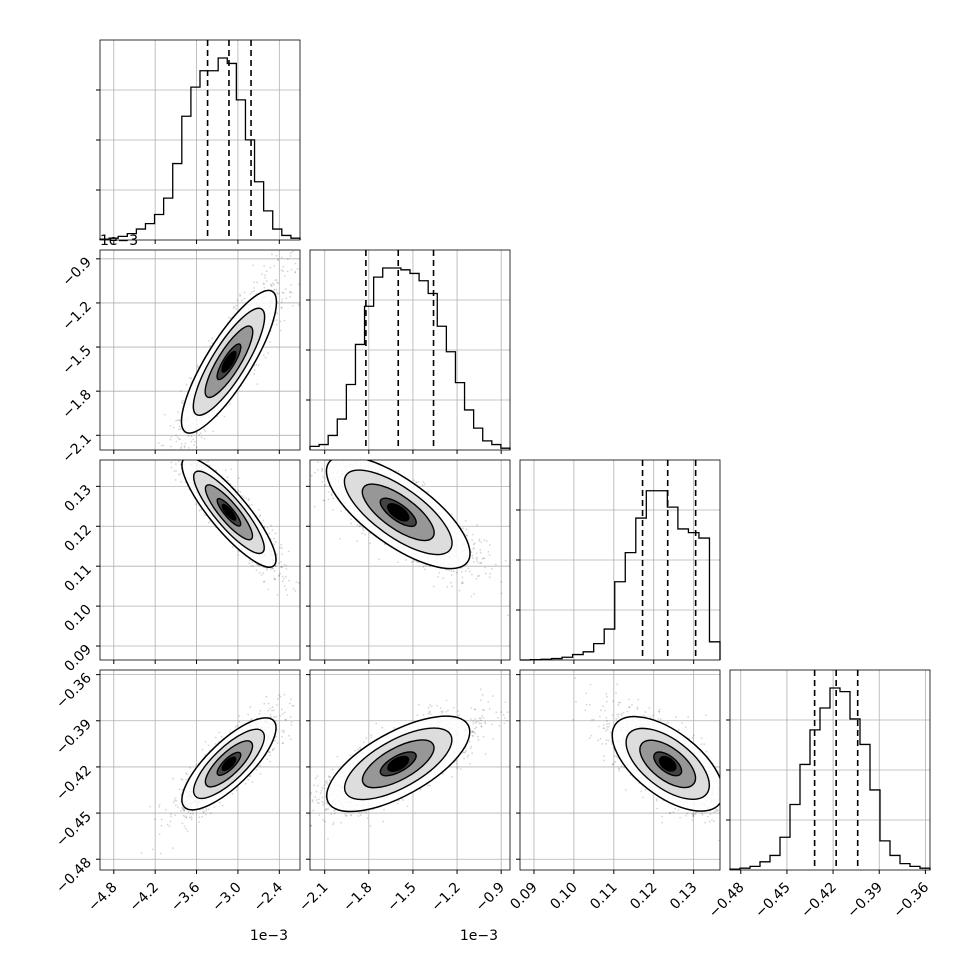  I want to click on x-tick-label-p2: 0.11, so click(603, 896).